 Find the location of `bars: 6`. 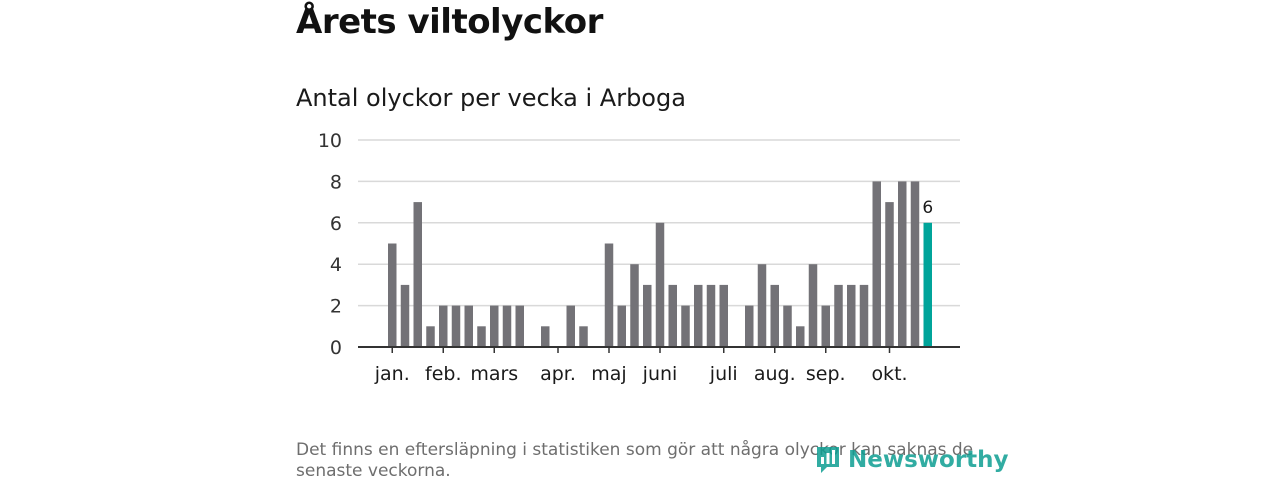

bars: 6 is located at coordinates (660, 264).